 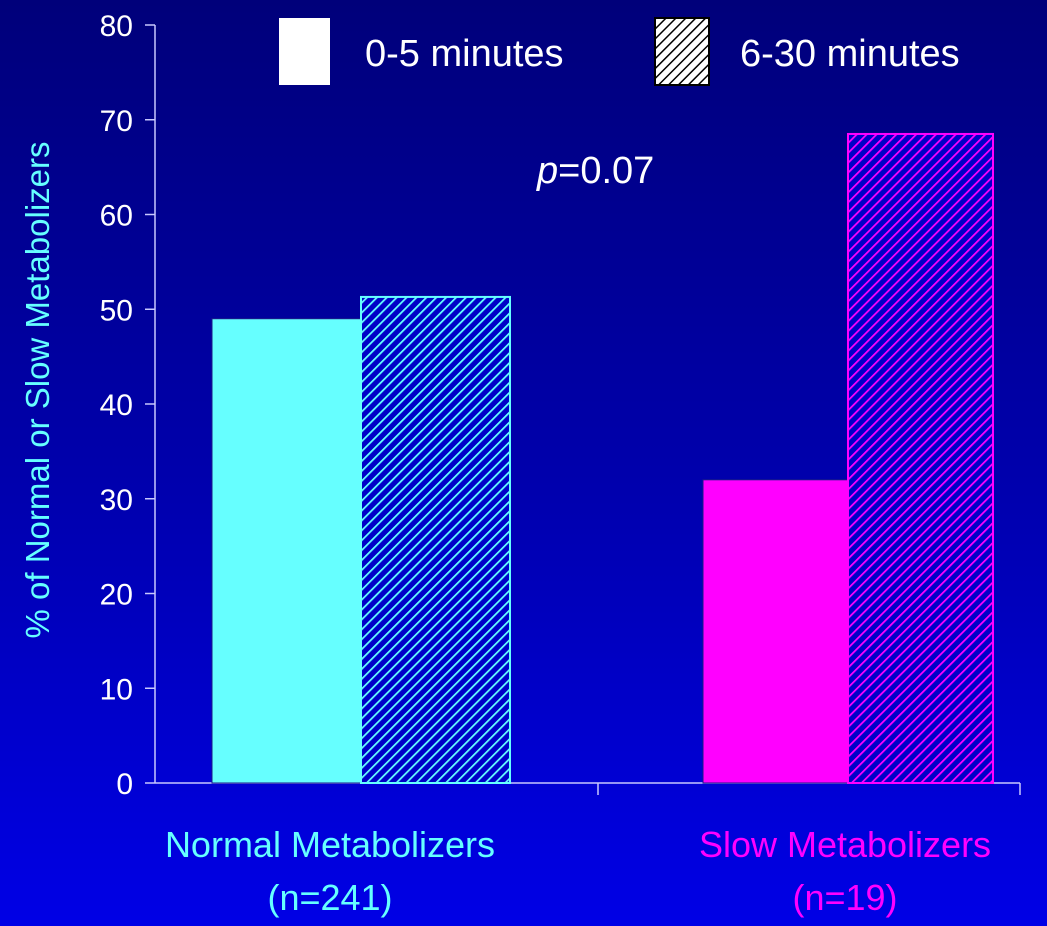 I want to click on y-tick-label: 10, so click(x=116, y=689).